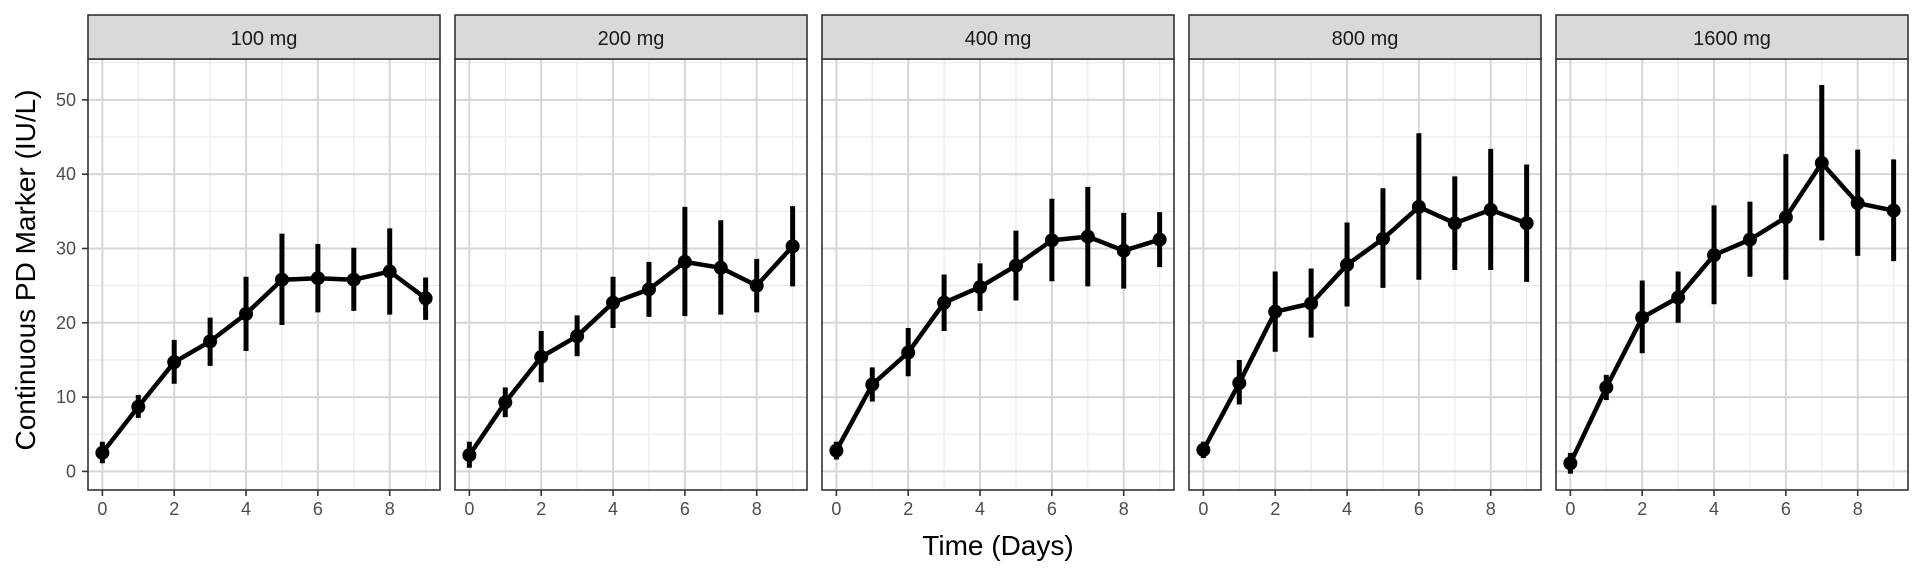  Describe the element at coordinates (66, 323) in the screenshot. I see `y-tick-label: 20` at that location.